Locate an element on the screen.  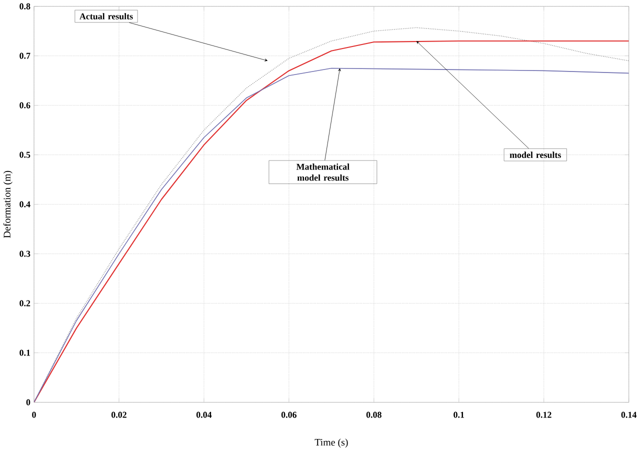
y-tick-label: 0.2 is located at coordinates (25, 303).